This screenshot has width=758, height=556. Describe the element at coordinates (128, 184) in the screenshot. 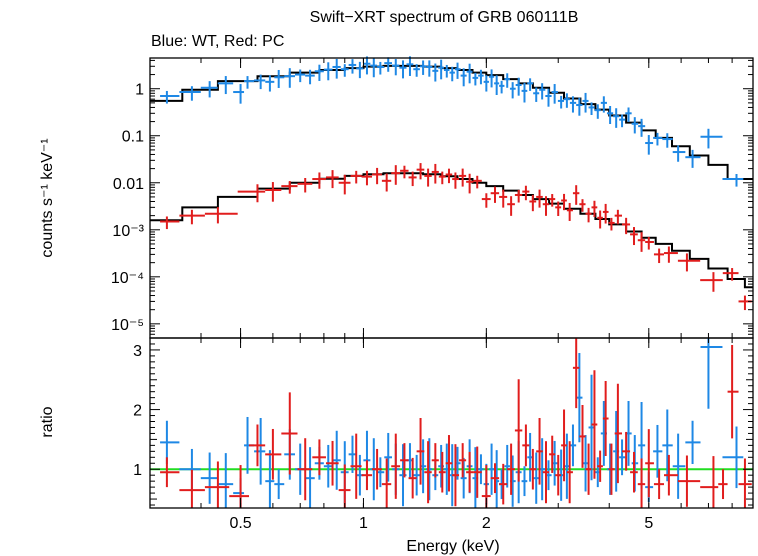

I see `spectrum-y-tick-label: 0.01` at that location.